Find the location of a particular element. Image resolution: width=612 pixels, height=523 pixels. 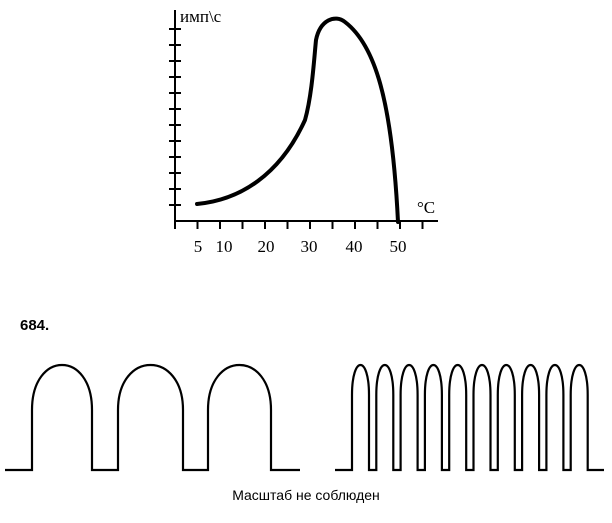

x-axis-label: °C is located at coordinates (426, 207).